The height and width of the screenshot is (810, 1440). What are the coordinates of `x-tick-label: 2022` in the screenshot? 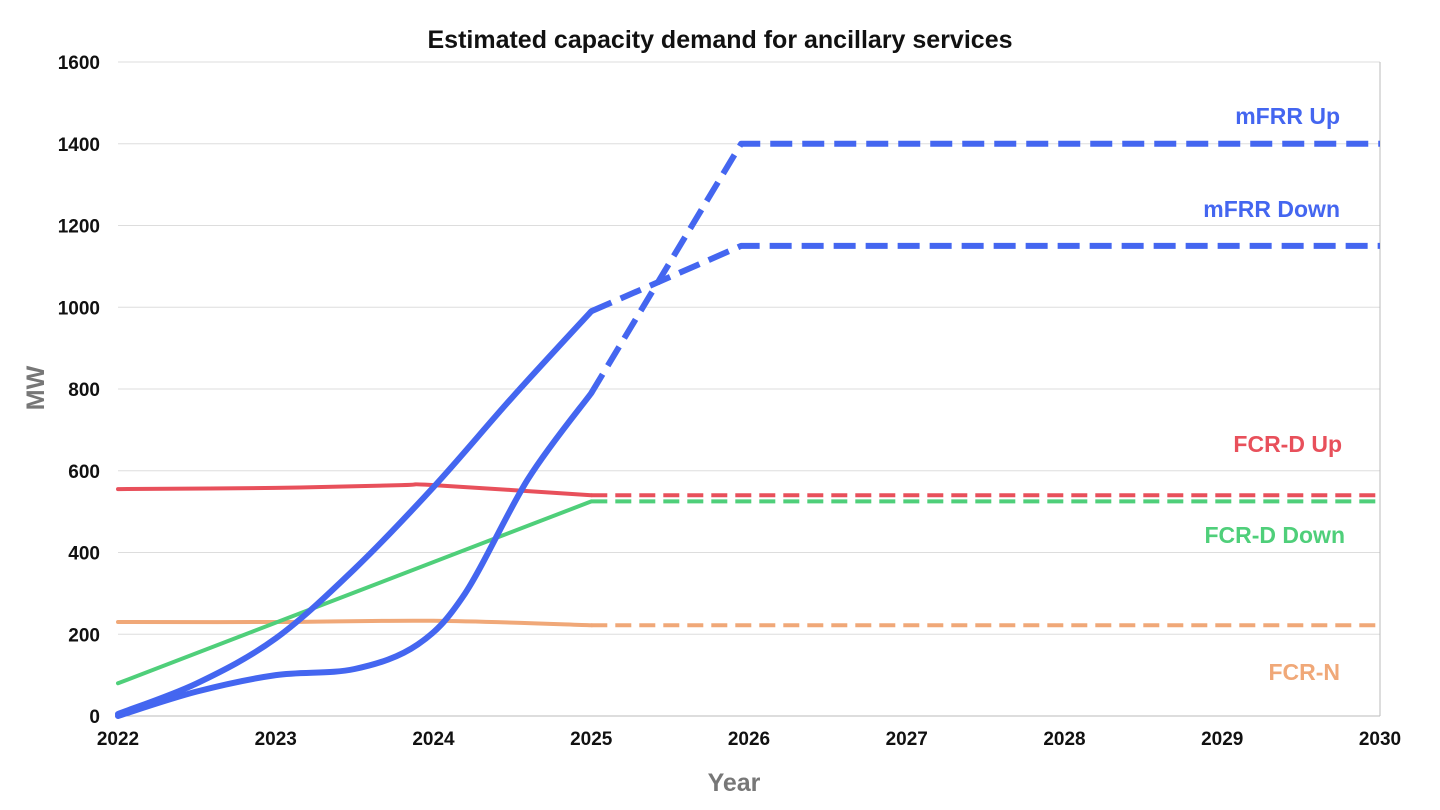 It's located at (118, 739).